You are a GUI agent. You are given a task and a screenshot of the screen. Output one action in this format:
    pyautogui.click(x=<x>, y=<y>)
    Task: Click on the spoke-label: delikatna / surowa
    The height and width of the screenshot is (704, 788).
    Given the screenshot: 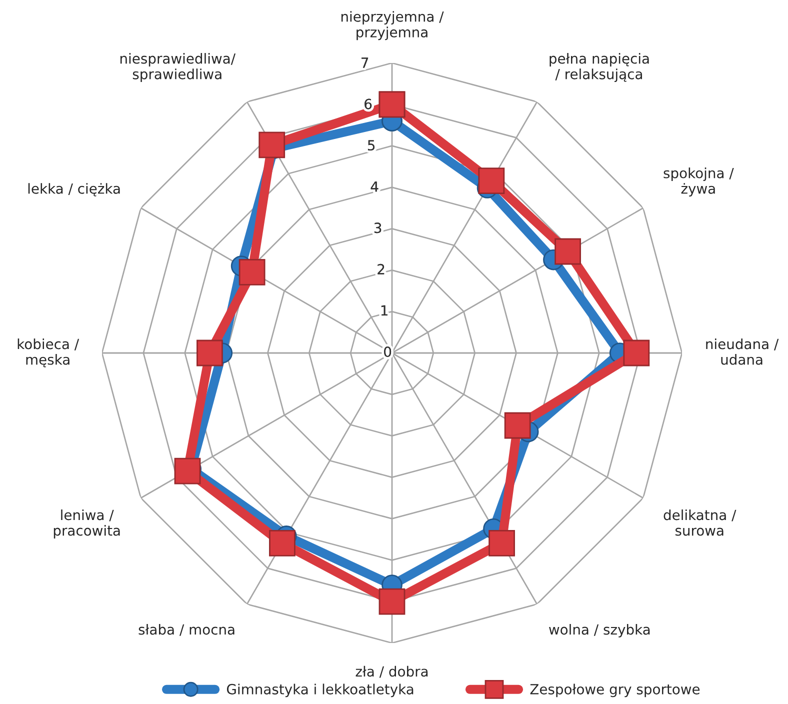 What is the action you would take?
    pyautogui.click(x=700, y=522)
    